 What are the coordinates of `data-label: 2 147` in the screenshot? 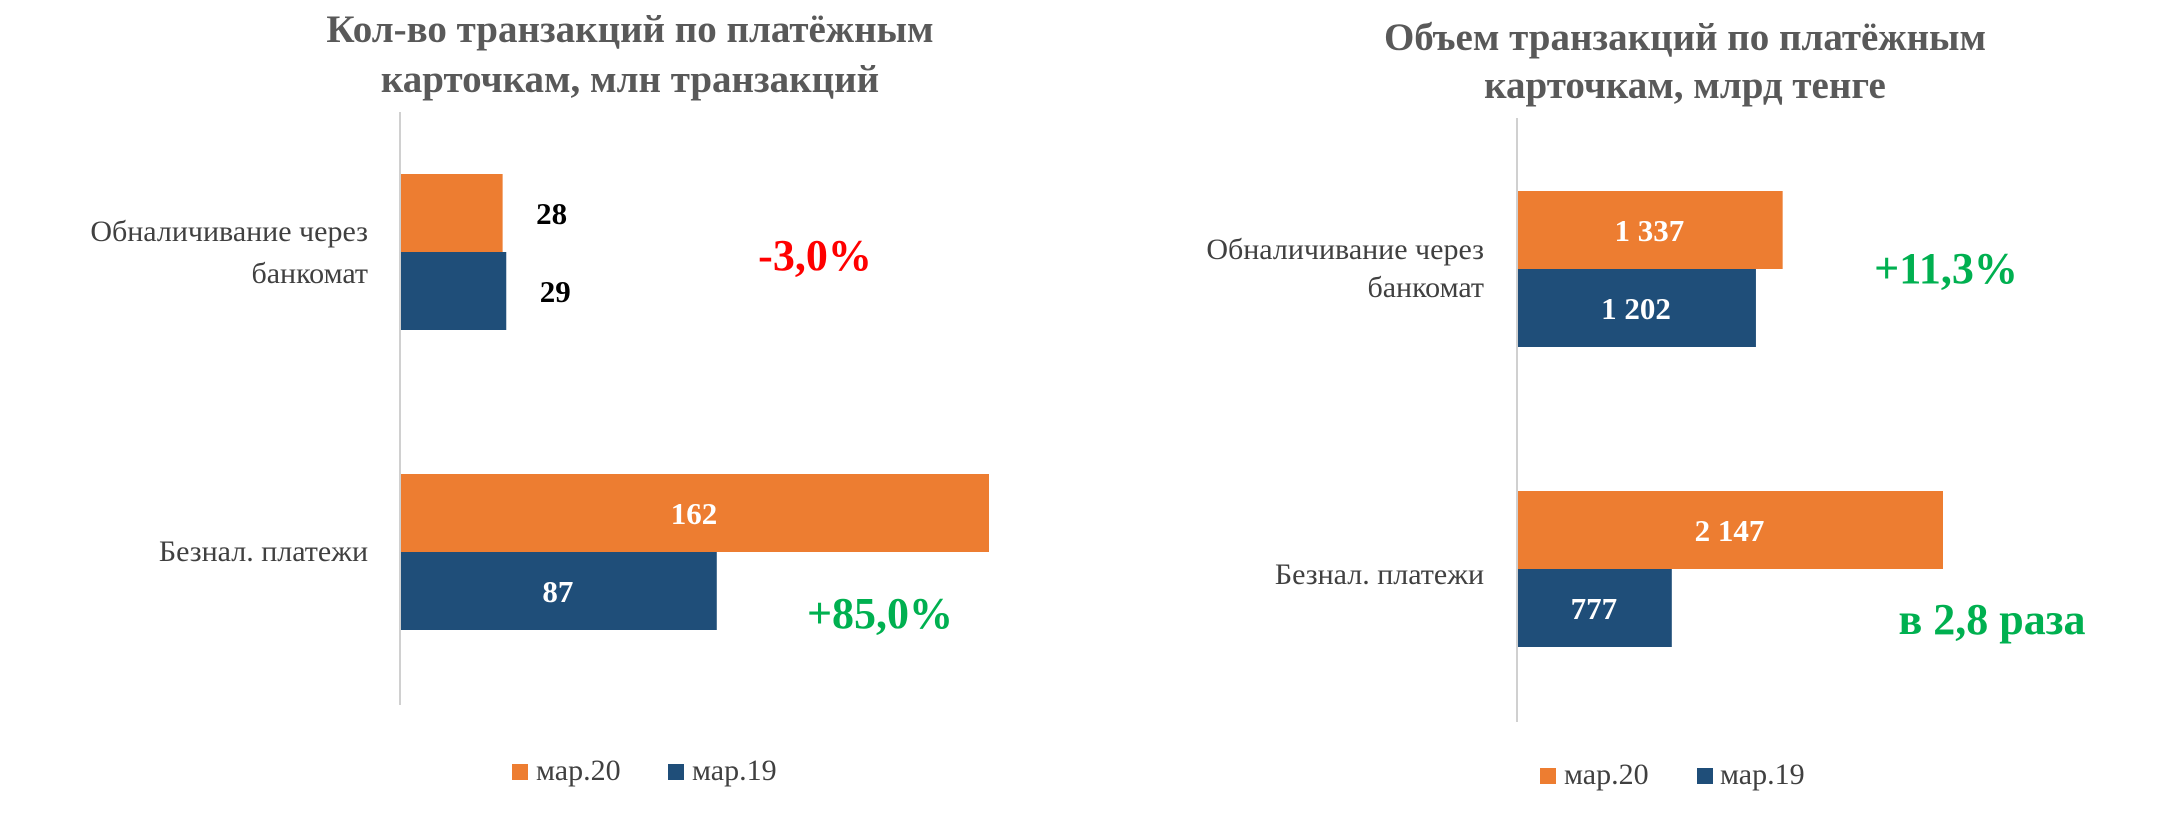 It's located at (1730, 530).